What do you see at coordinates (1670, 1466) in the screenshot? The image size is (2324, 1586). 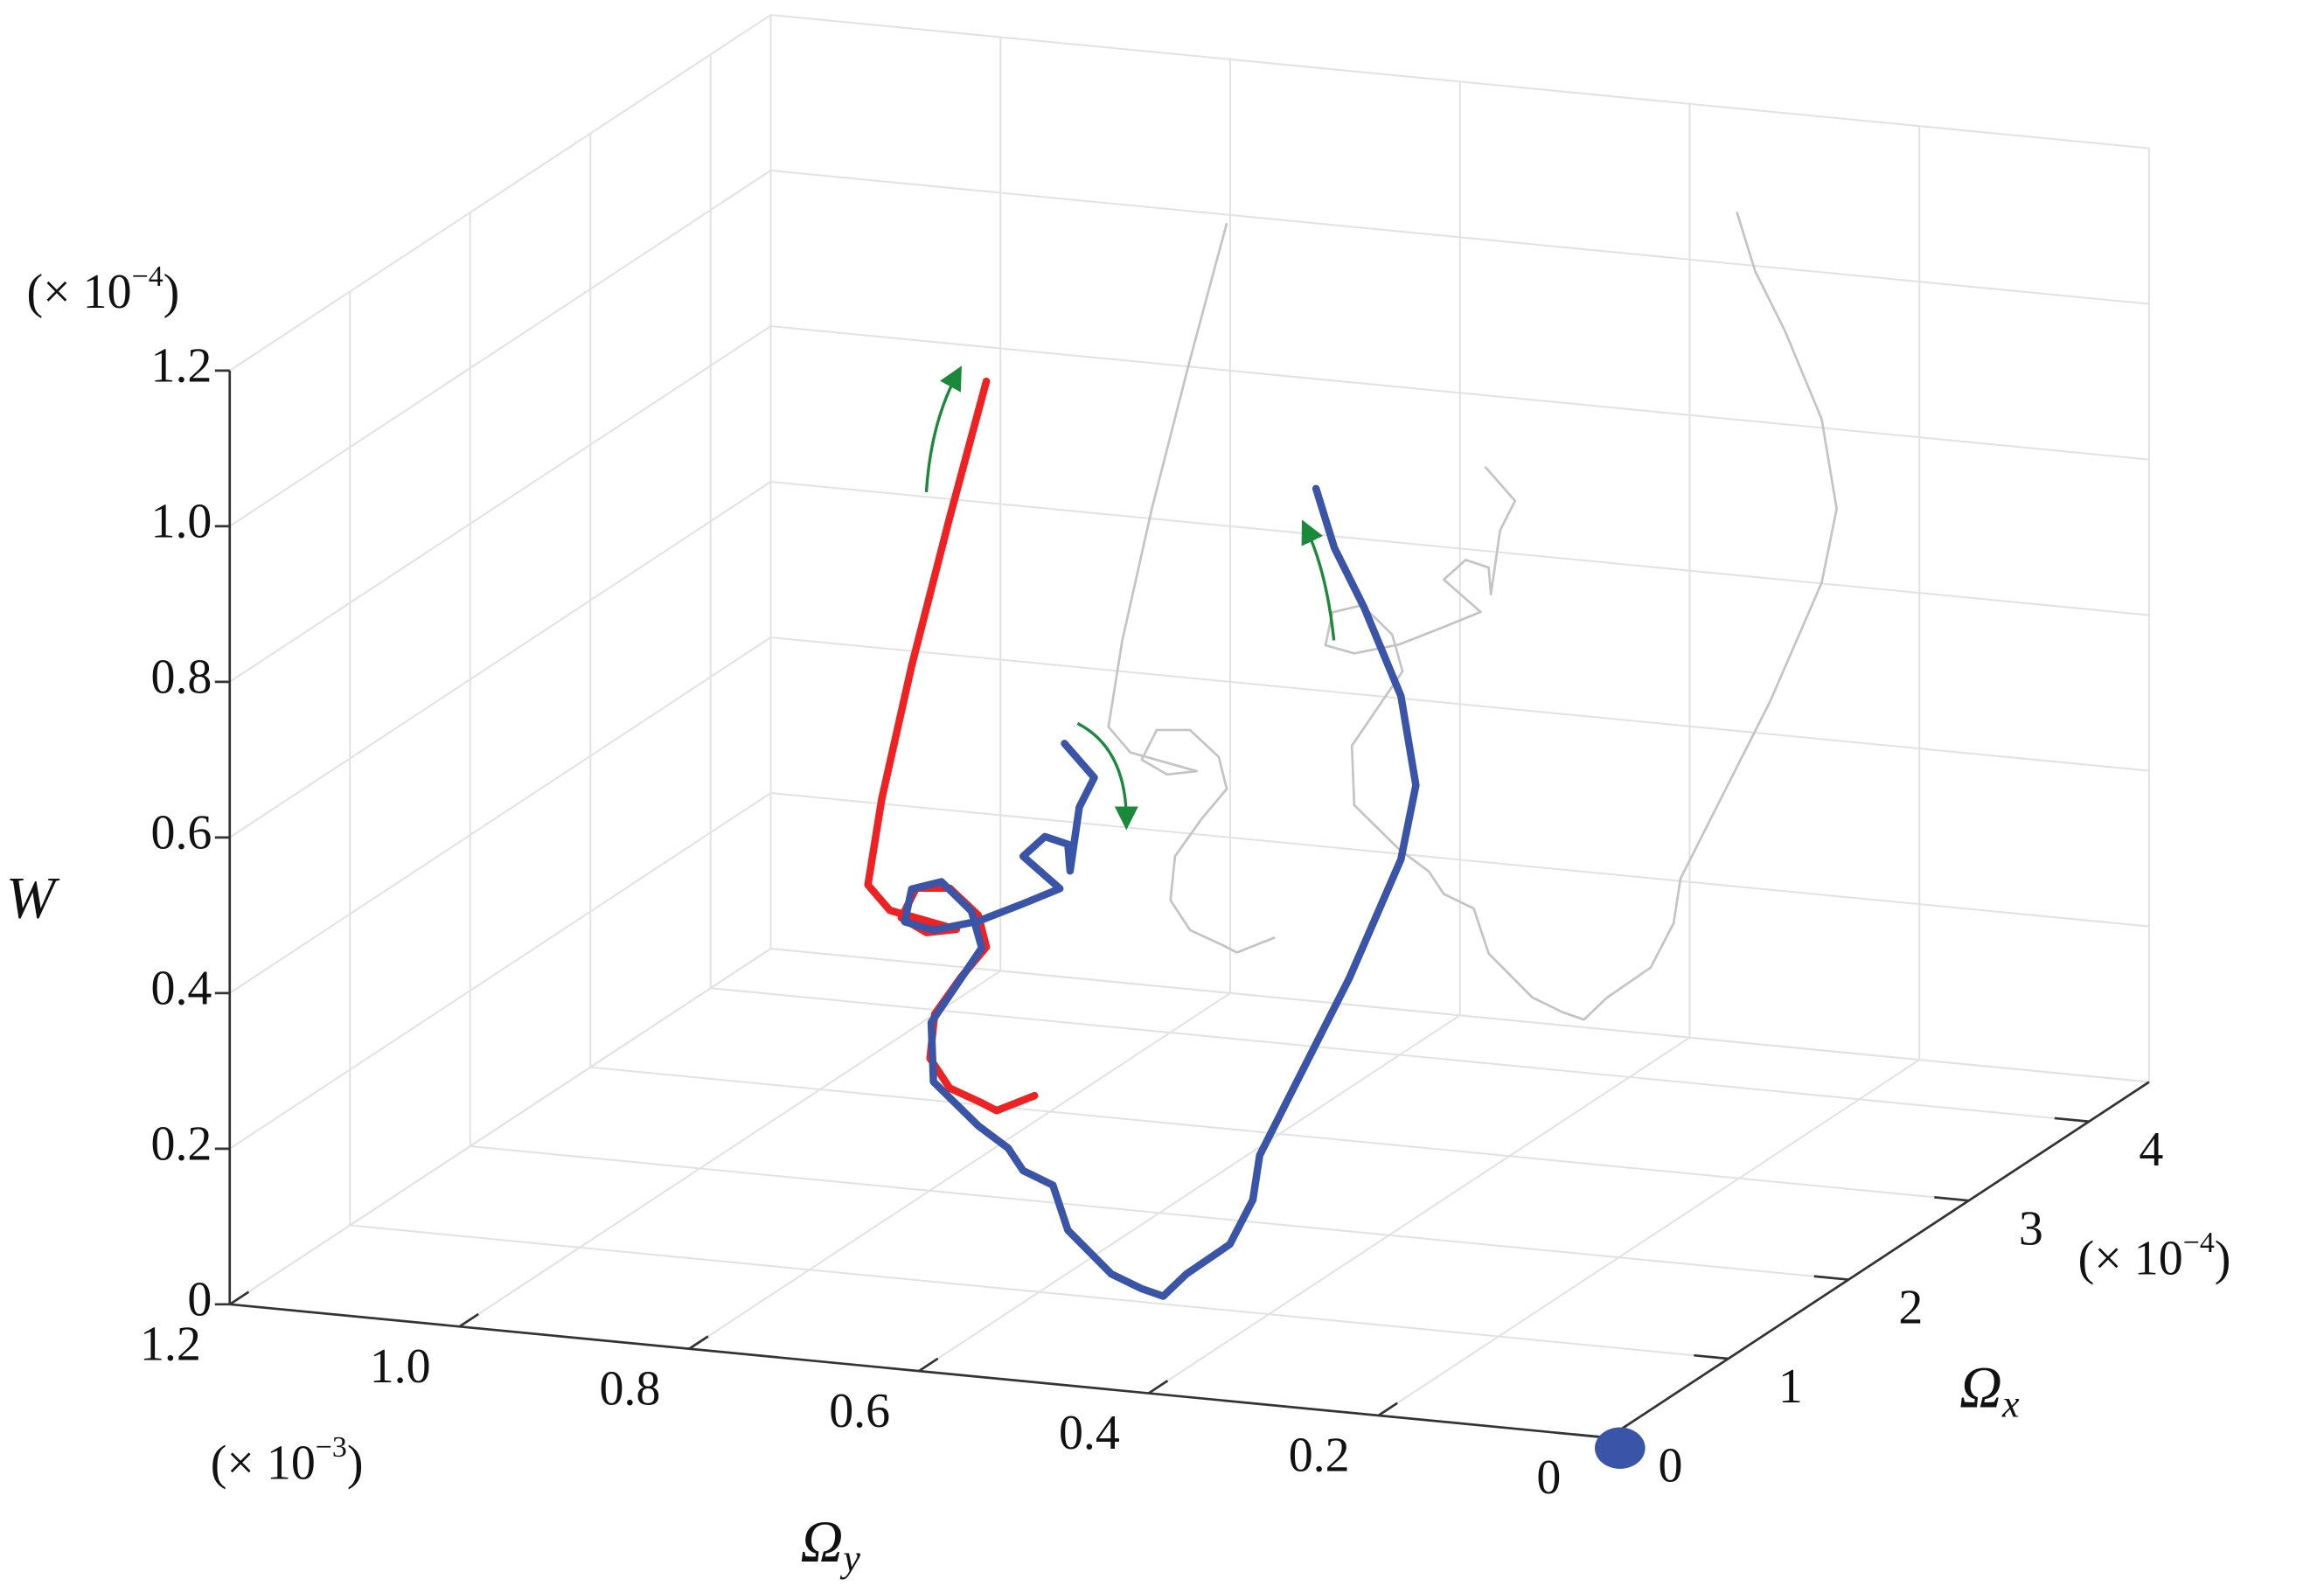 I see `x-tick-label: 0` at bounding box center [1670, 1466].